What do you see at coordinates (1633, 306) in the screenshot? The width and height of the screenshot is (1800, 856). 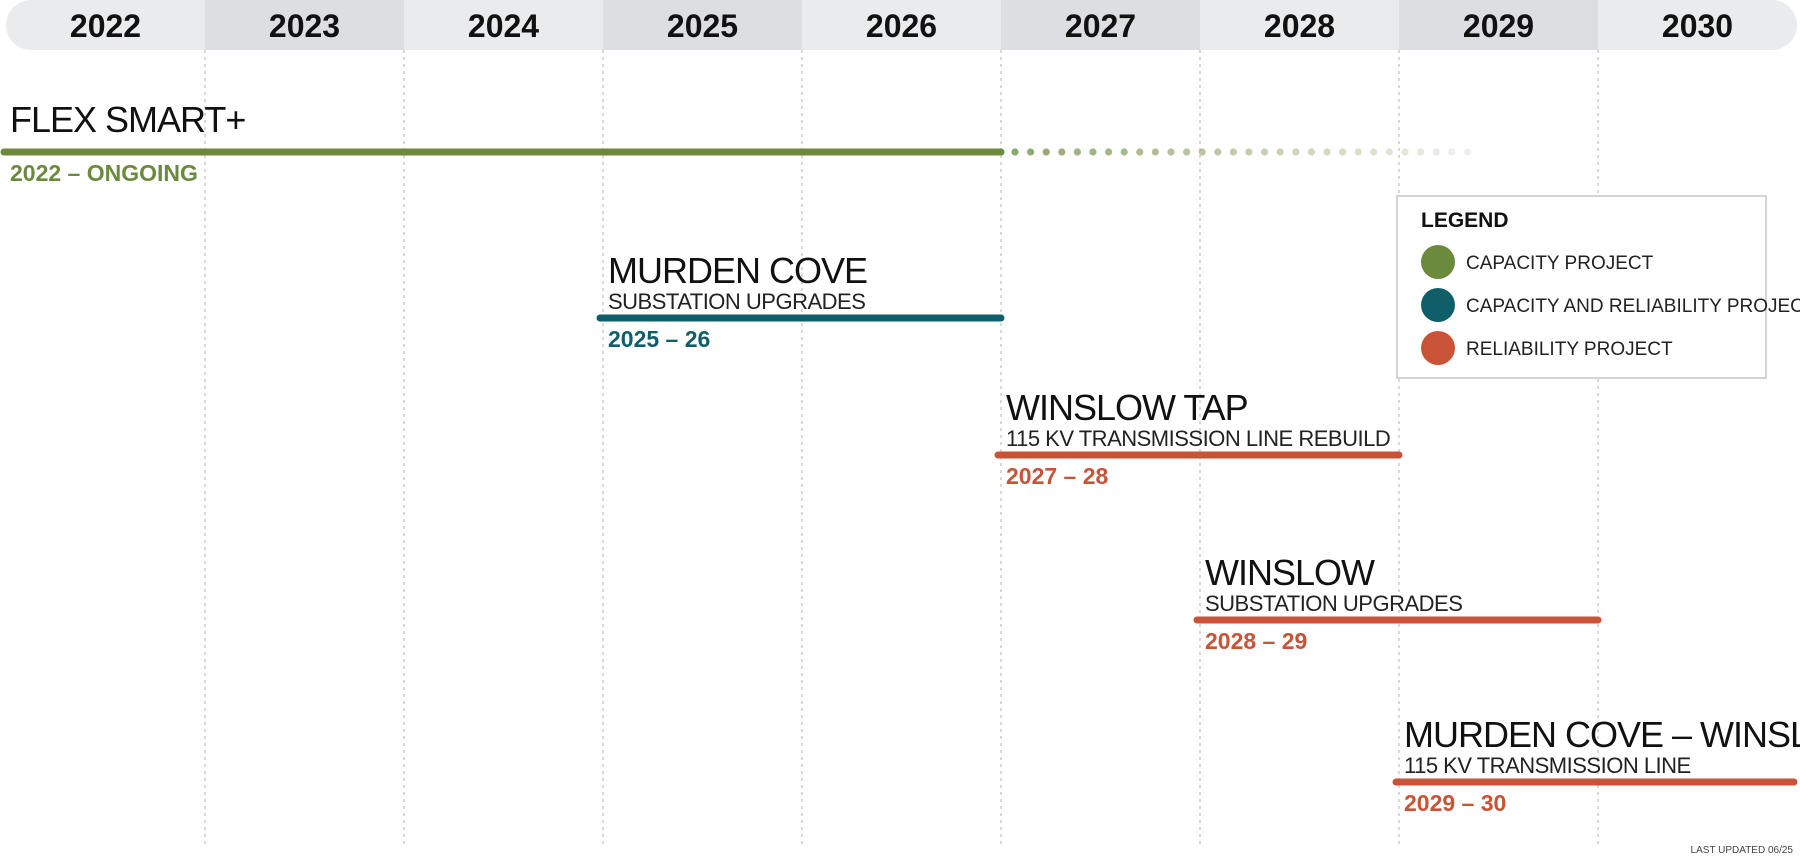 I see `legend-label-capacity_reliability: CAPACITY AND RELIABILITY PROJECT` at bounding box center [1633, 306].